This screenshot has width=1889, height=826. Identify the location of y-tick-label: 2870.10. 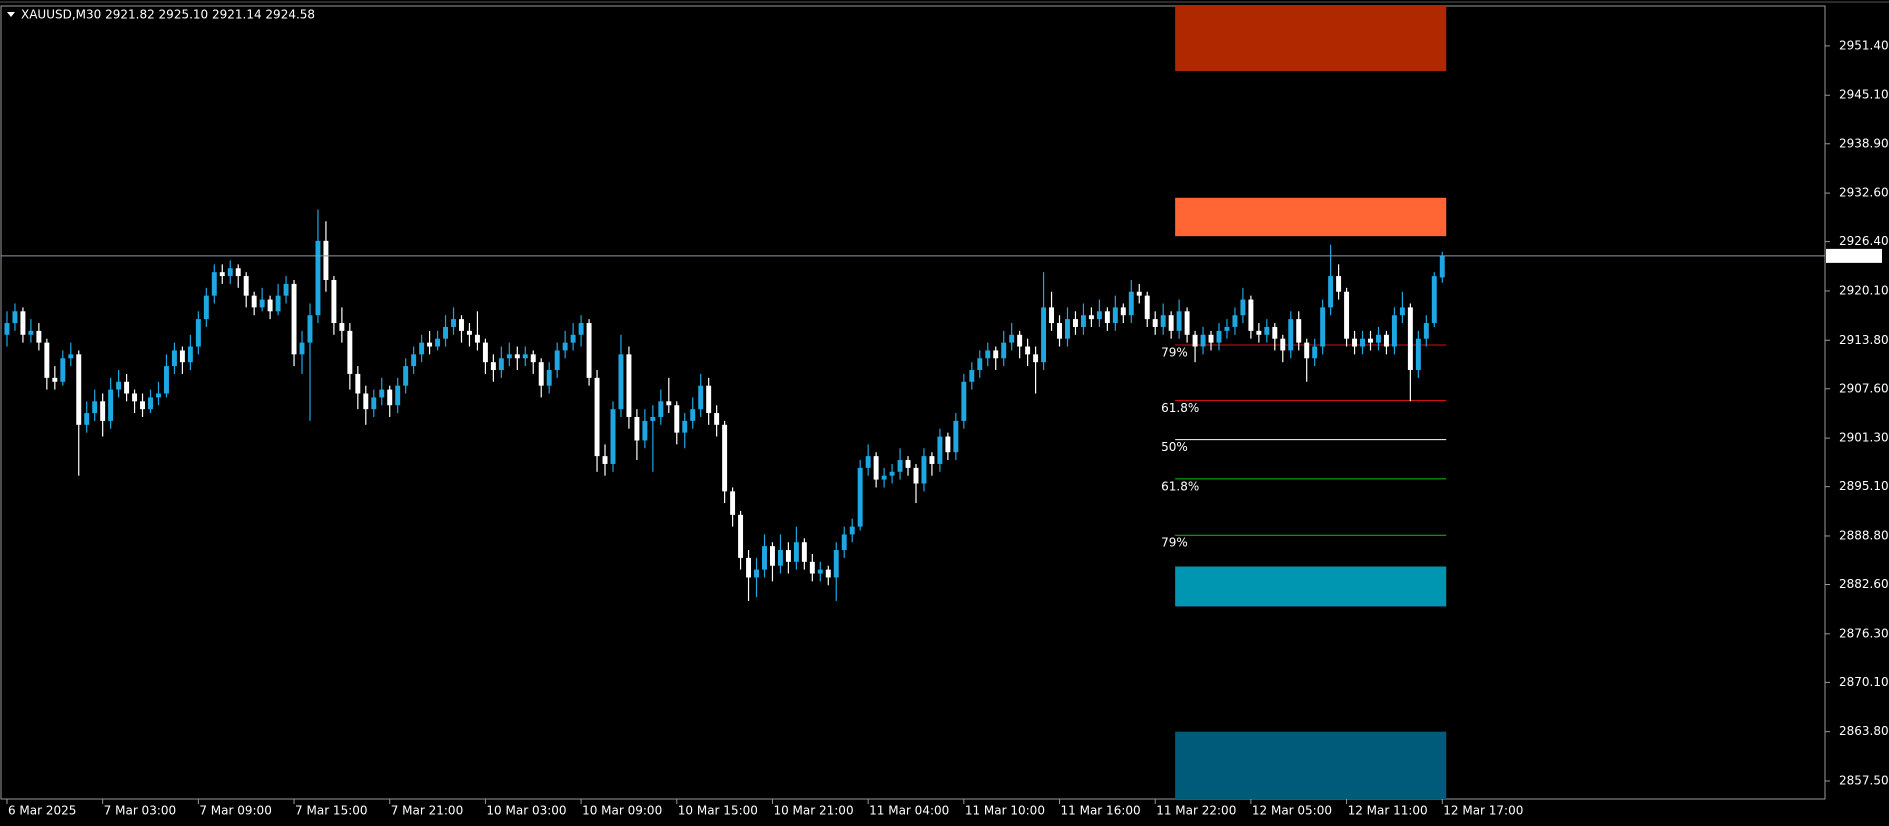
(1864, 682).